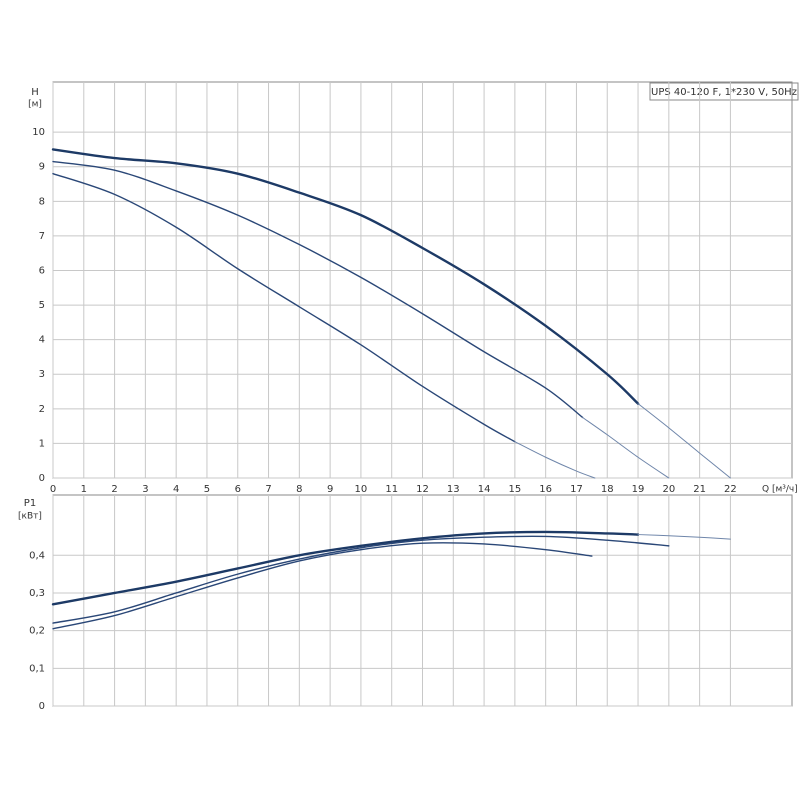 The image size is (800, 800). What do you see at coordinates (114, 489) in the screenshot?
I see `x-tick-label: 2` at bounding box center [114, 489].